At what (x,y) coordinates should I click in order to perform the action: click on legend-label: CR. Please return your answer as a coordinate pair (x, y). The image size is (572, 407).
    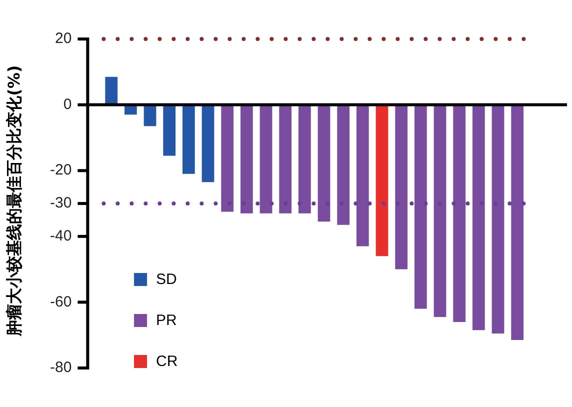
    Looking at the image, I should click on (167, 361).